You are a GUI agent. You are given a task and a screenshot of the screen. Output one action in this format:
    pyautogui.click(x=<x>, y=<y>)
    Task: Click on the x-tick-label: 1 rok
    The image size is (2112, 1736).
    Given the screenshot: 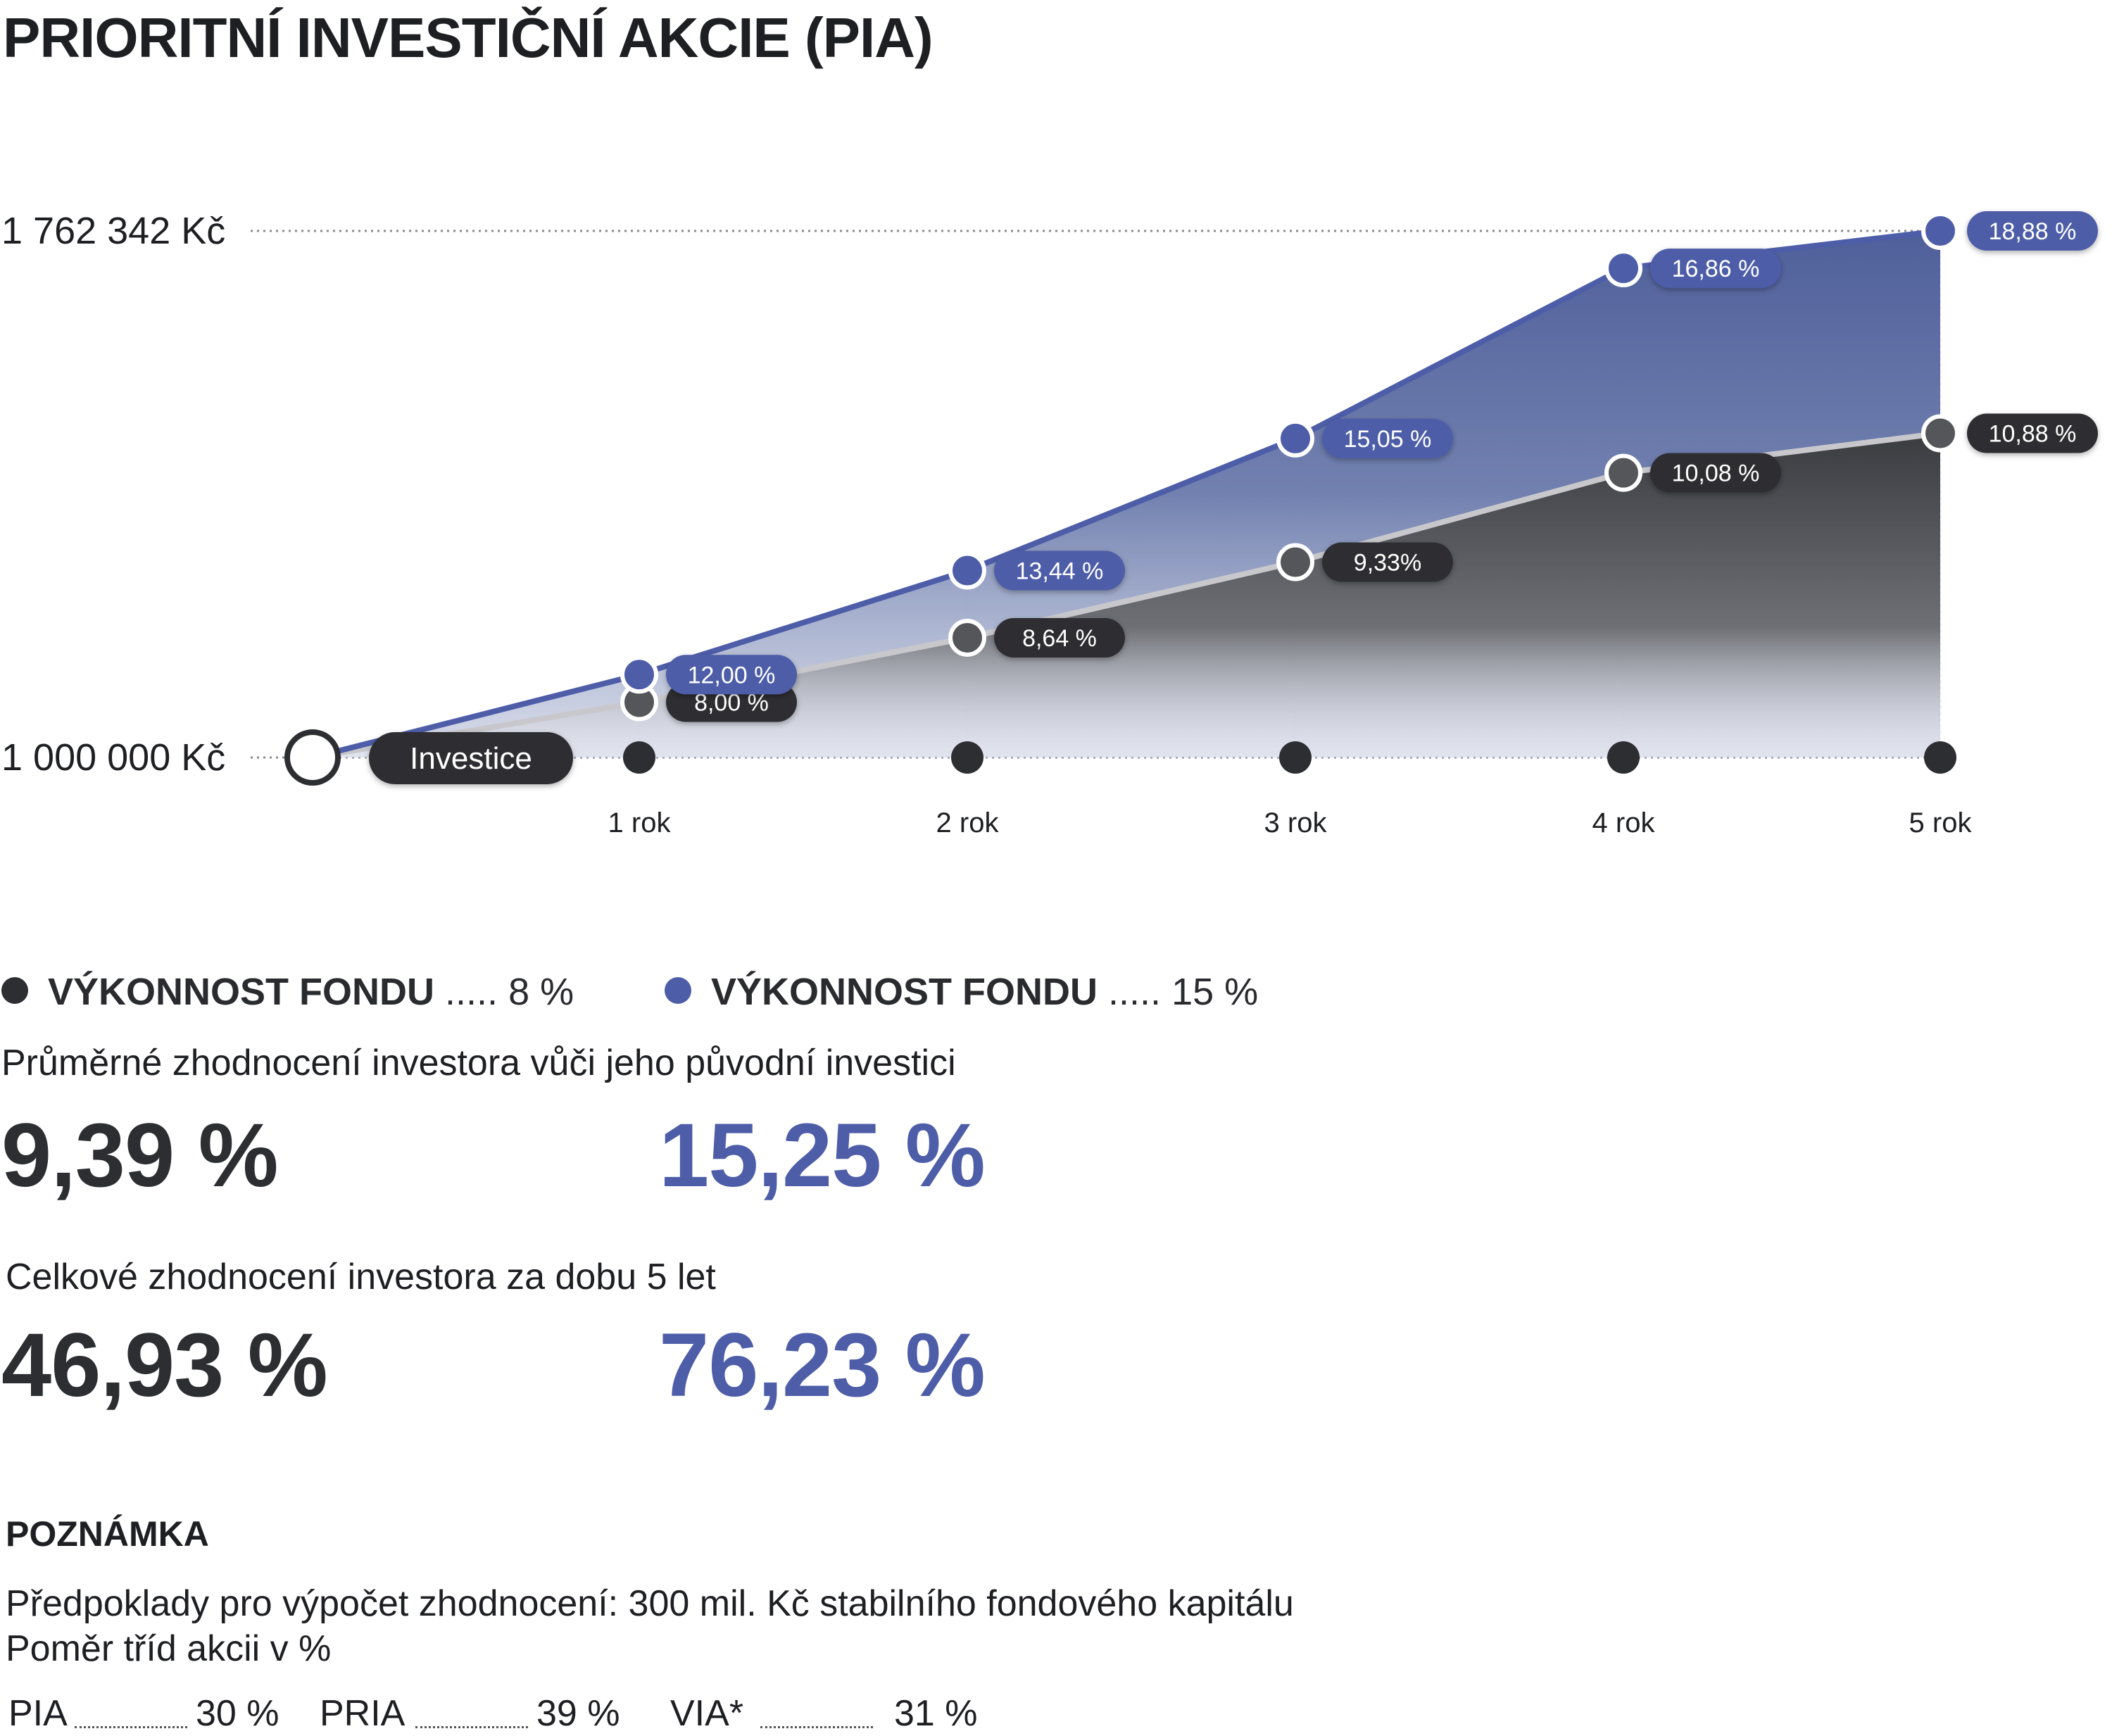 What is the action you would take?
    pyautogui.click(x=640, y=822)
    